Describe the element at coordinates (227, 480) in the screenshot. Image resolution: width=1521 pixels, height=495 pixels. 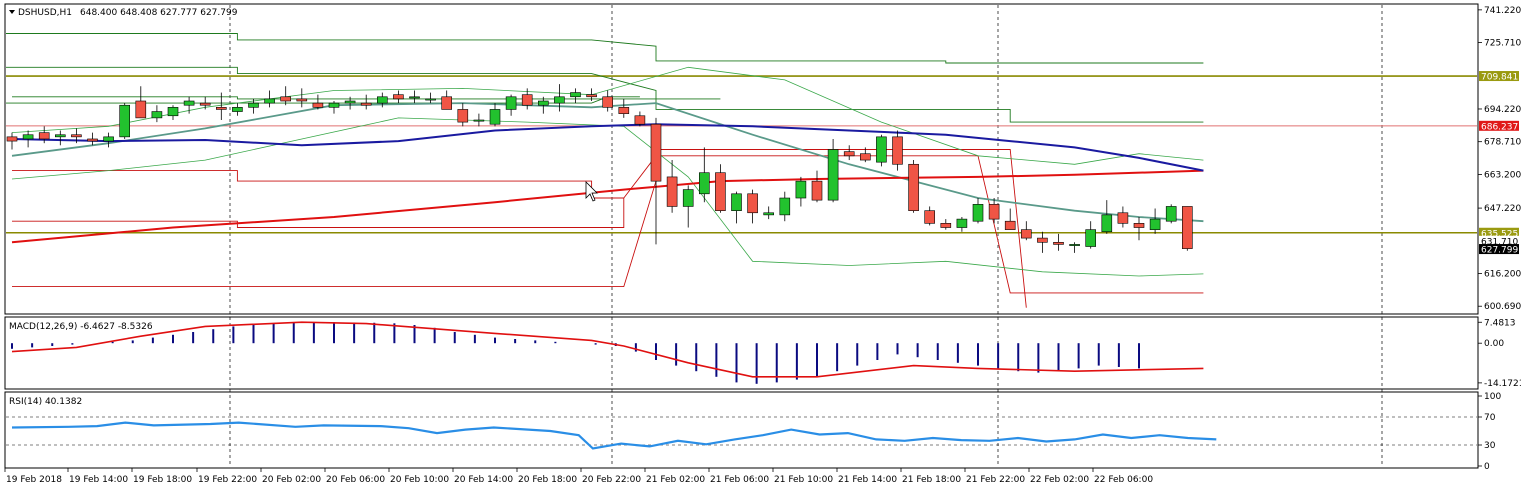
I see `time-axis-label: 19 Feb 22:00` at that location.